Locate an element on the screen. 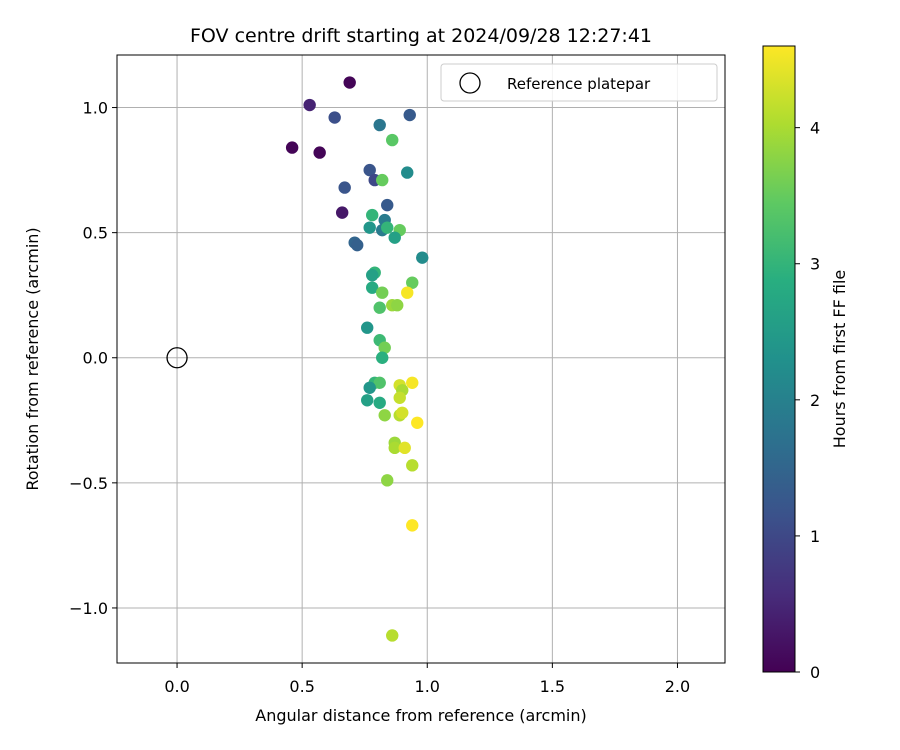 The height and width of the screenshot is (750, 900). y-tick-label: −1.0 is located at coordinates (88, 608).